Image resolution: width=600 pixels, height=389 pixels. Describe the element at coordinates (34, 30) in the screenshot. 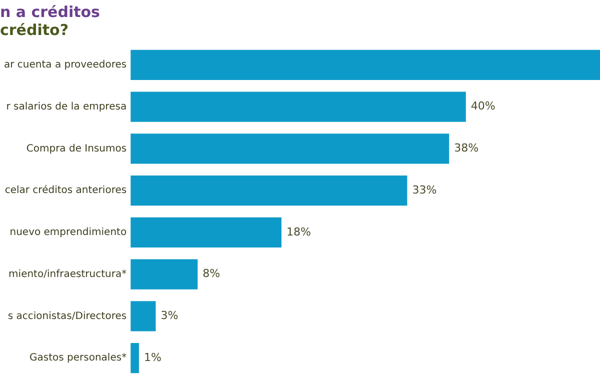

I see `chart-subtitle: crédito?` at that location.